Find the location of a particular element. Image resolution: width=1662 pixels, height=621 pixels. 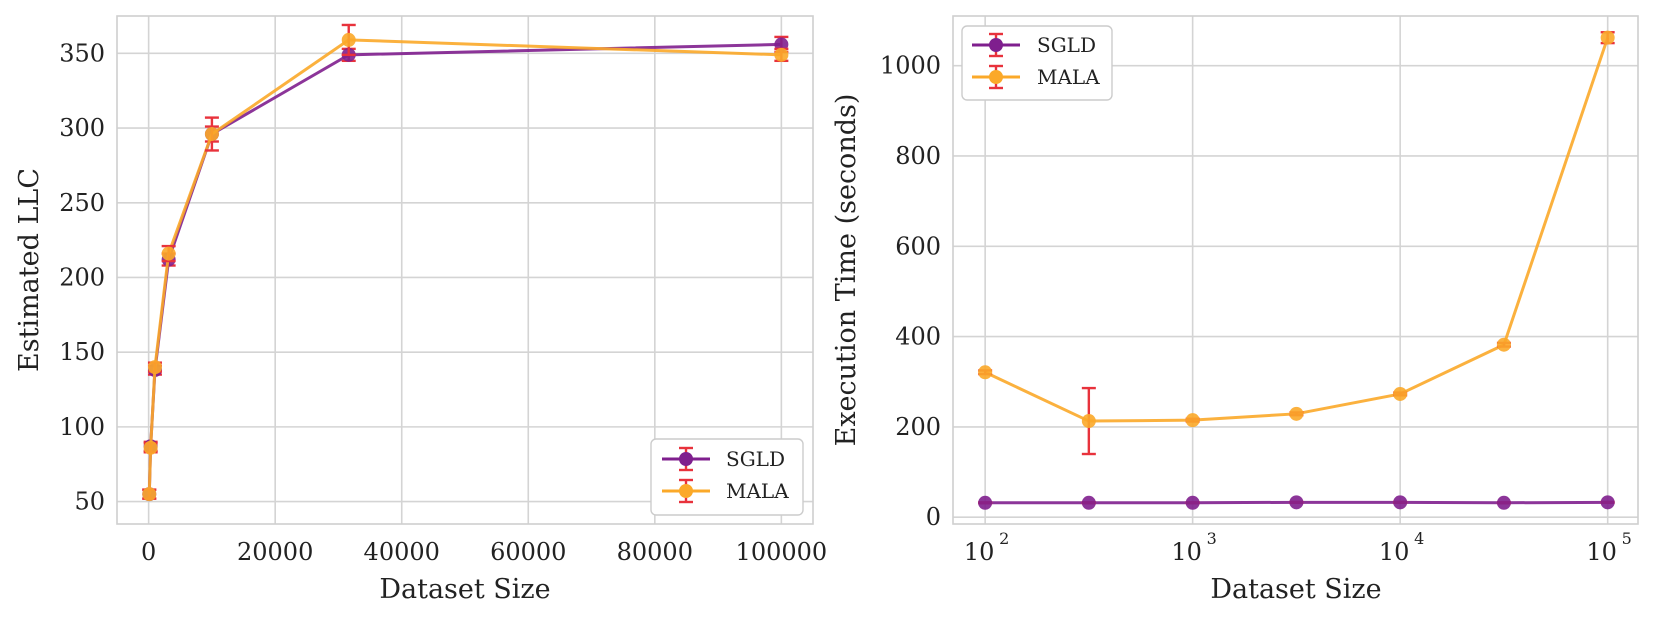

llc-legend: SGLD MALA is located at coordinates (727, 477).